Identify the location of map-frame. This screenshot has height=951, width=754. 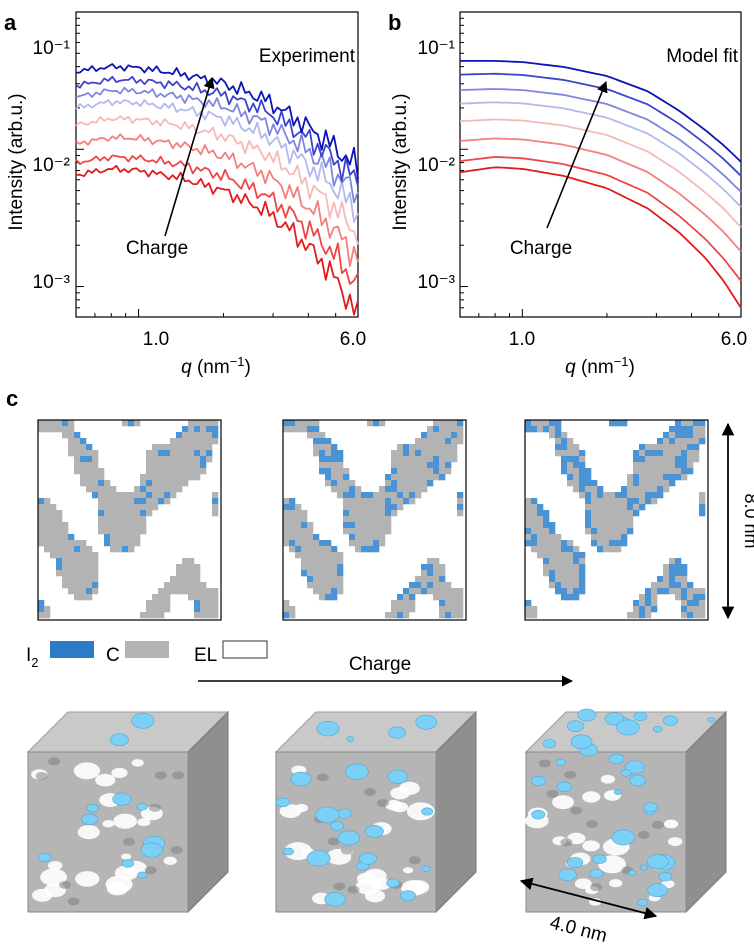
(616, 520).